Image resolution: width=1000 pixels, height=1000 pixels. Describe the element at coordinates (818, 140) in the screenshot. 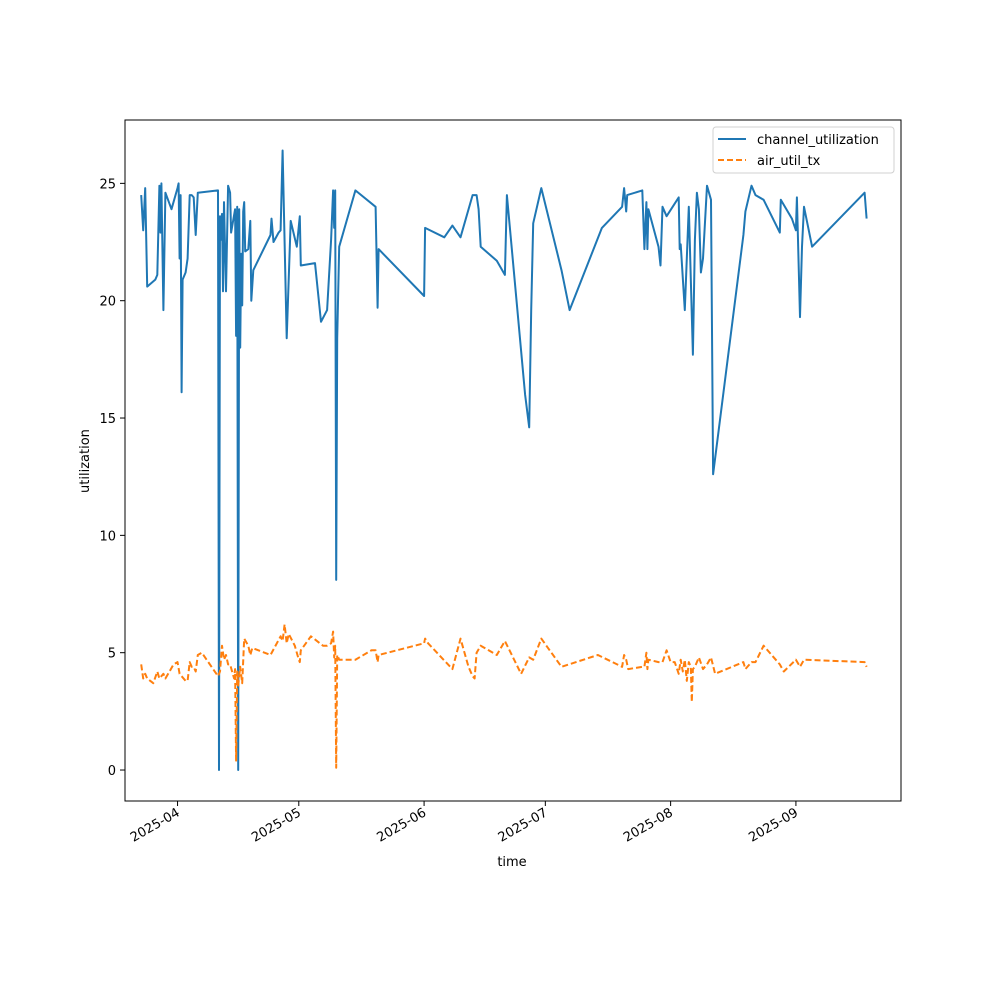

I see `legend-label-channel-utilization: channel_utilization` at that location.